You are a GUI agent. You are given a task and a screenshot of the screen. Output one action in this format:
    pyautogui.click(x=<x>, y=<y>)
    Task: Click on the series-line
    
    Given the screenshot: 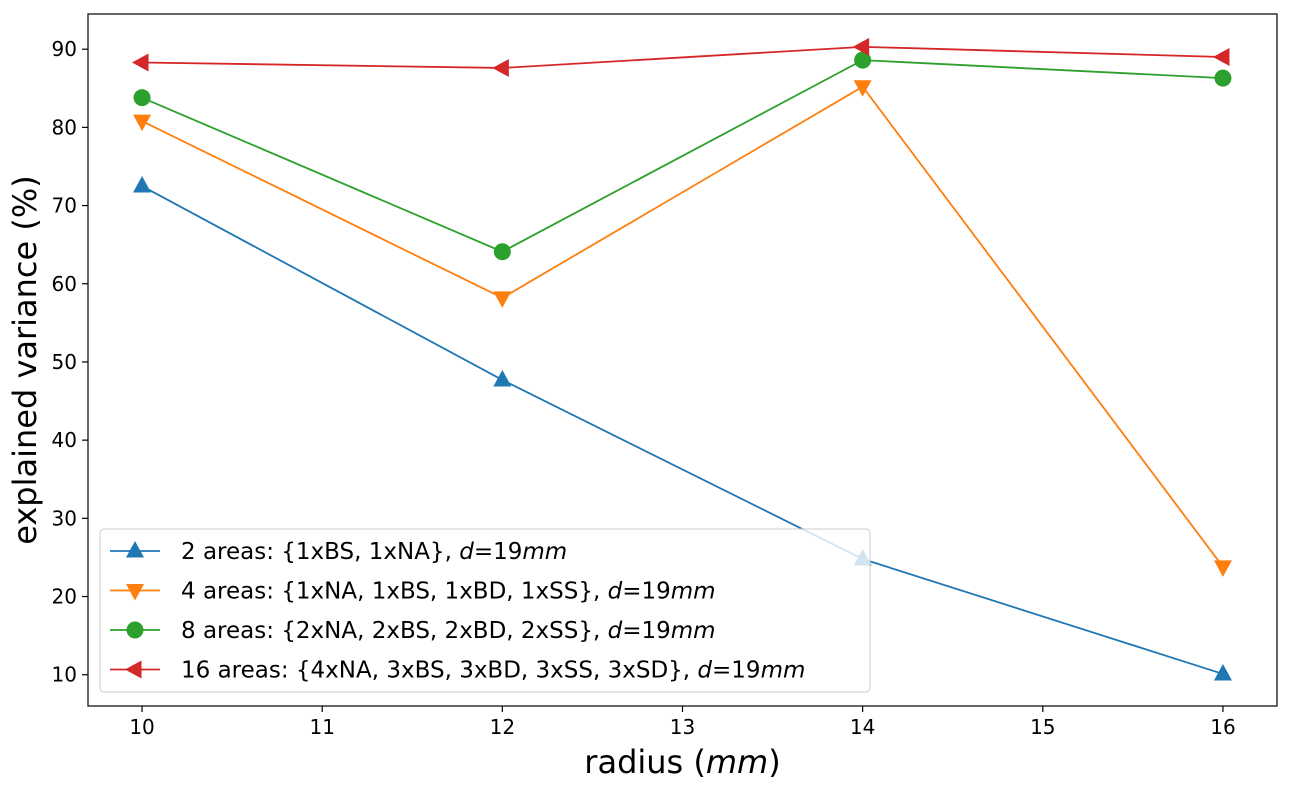 What is the action you would take?
    pyautogui.click(x=682, y=57)
    